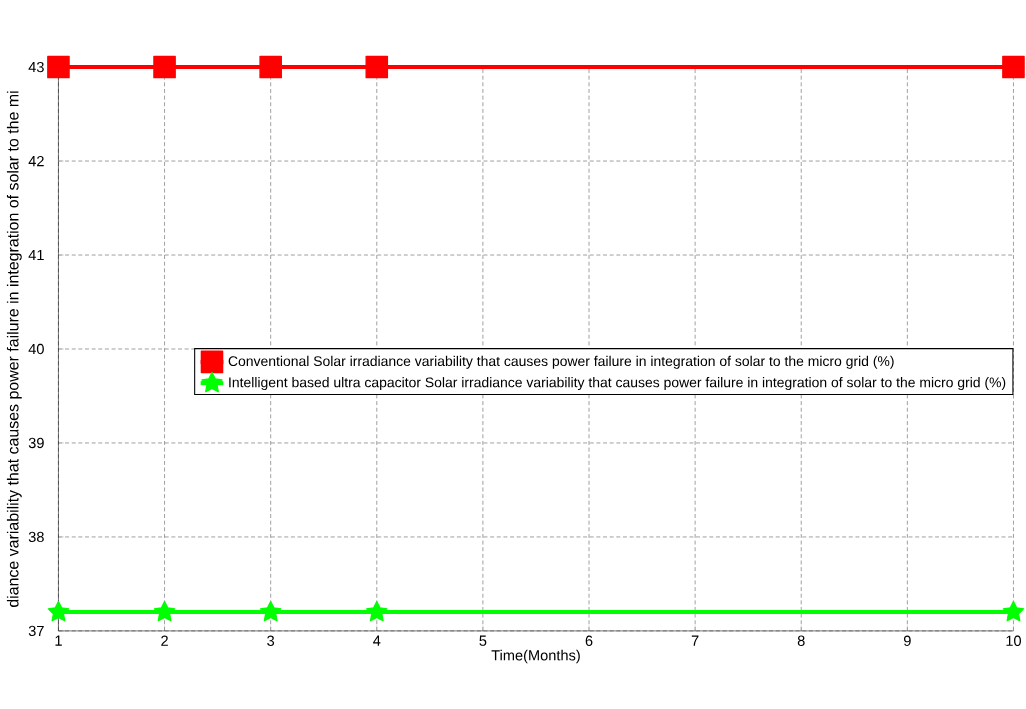 The height and width of the screenshot is (709, 1026). What do you see at coordinates (36, 67) in the screenshot?
I see `y-tick-label: 43` at bounding box center [36, 67].